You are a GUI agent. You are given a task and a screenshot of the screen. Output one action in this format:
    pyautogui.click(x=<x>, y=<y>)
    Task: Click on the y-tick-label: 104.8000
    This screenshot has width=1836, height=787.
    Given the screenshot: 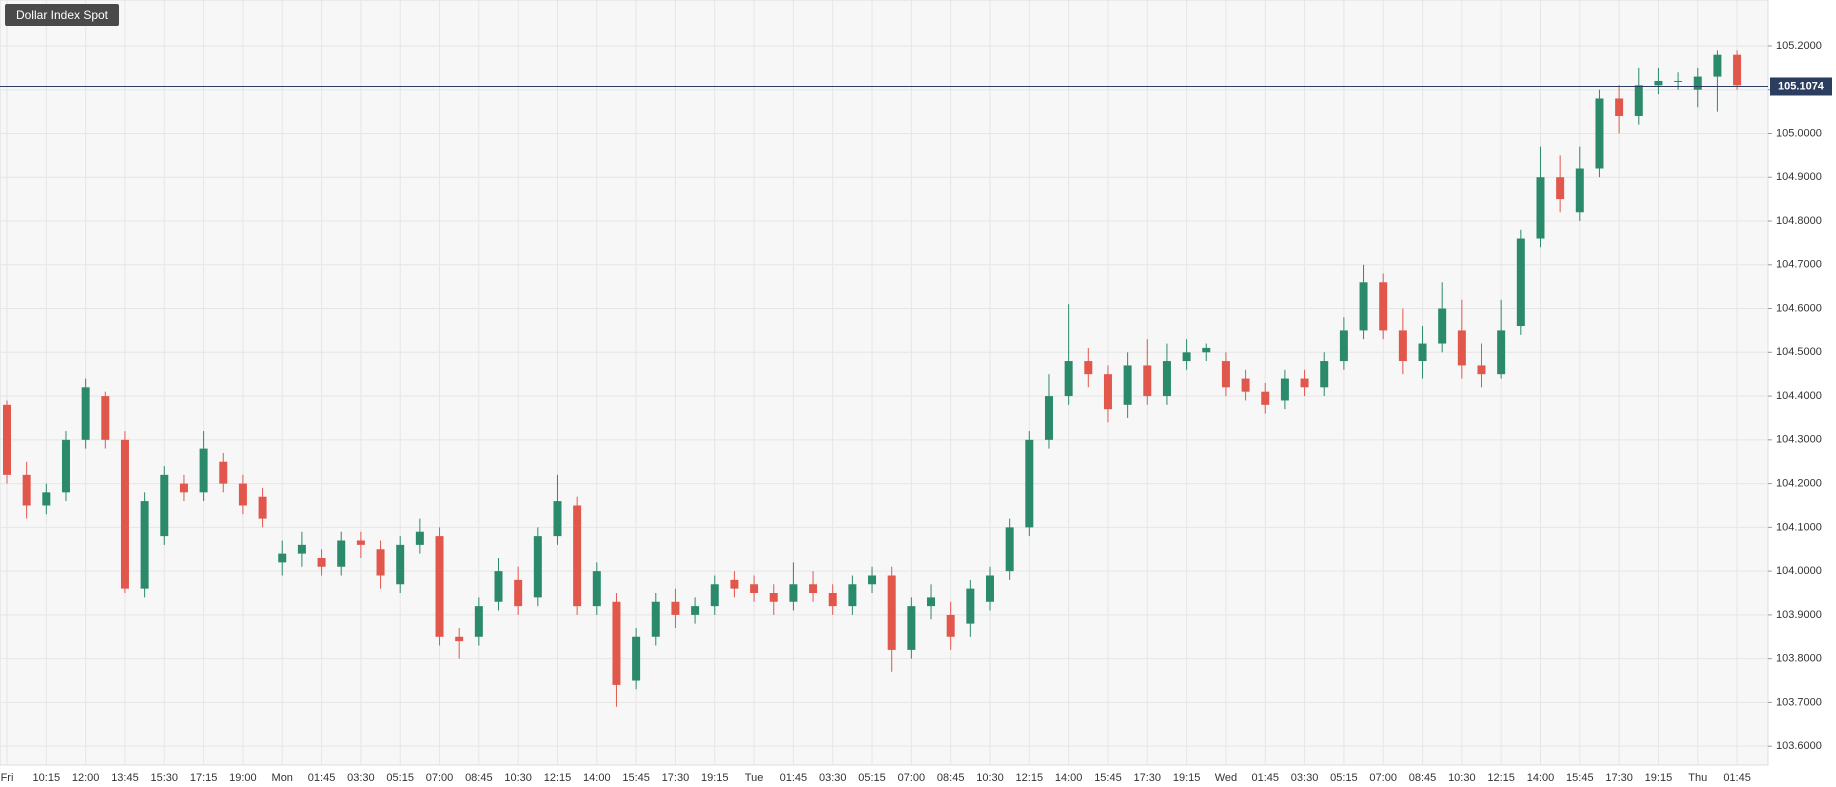 What is the action you would take?
    pyautogui.click(x=1799, y=221)
    